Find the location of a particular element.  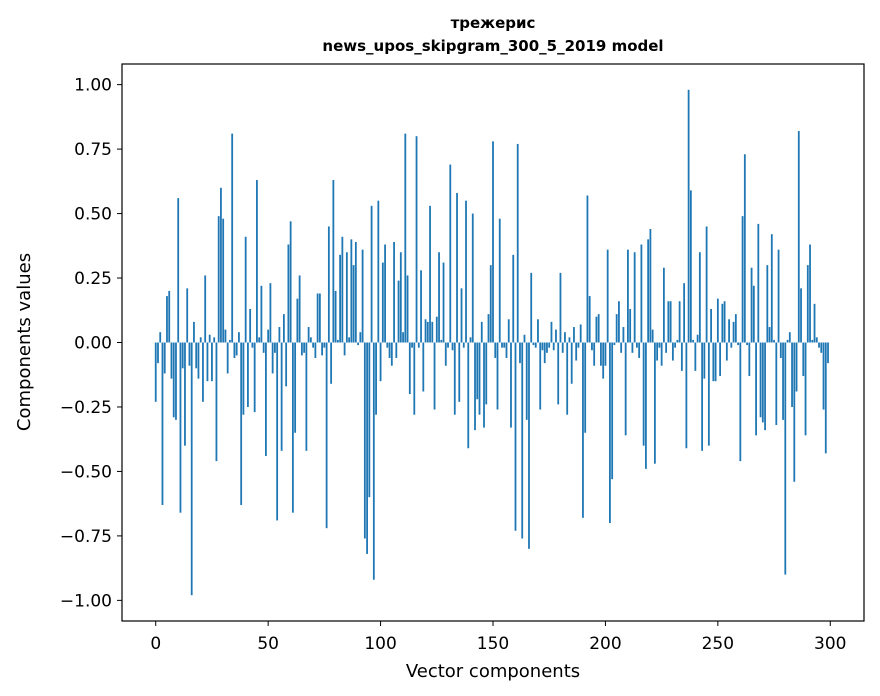

y-tick-label: 1.00 is located at coordinates (93, 86).